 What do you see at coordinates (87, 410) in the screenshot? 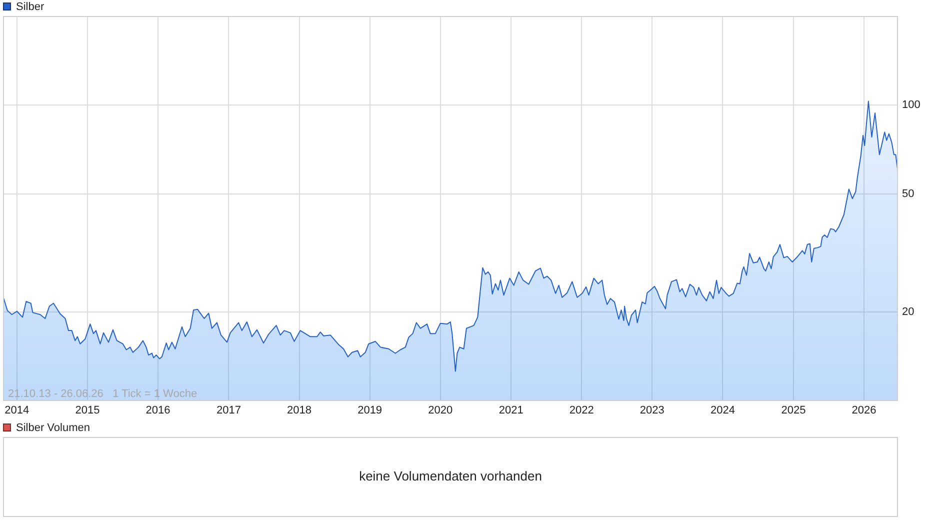
I see `x-tick-label: 2015` at bounding box center [87, 410].